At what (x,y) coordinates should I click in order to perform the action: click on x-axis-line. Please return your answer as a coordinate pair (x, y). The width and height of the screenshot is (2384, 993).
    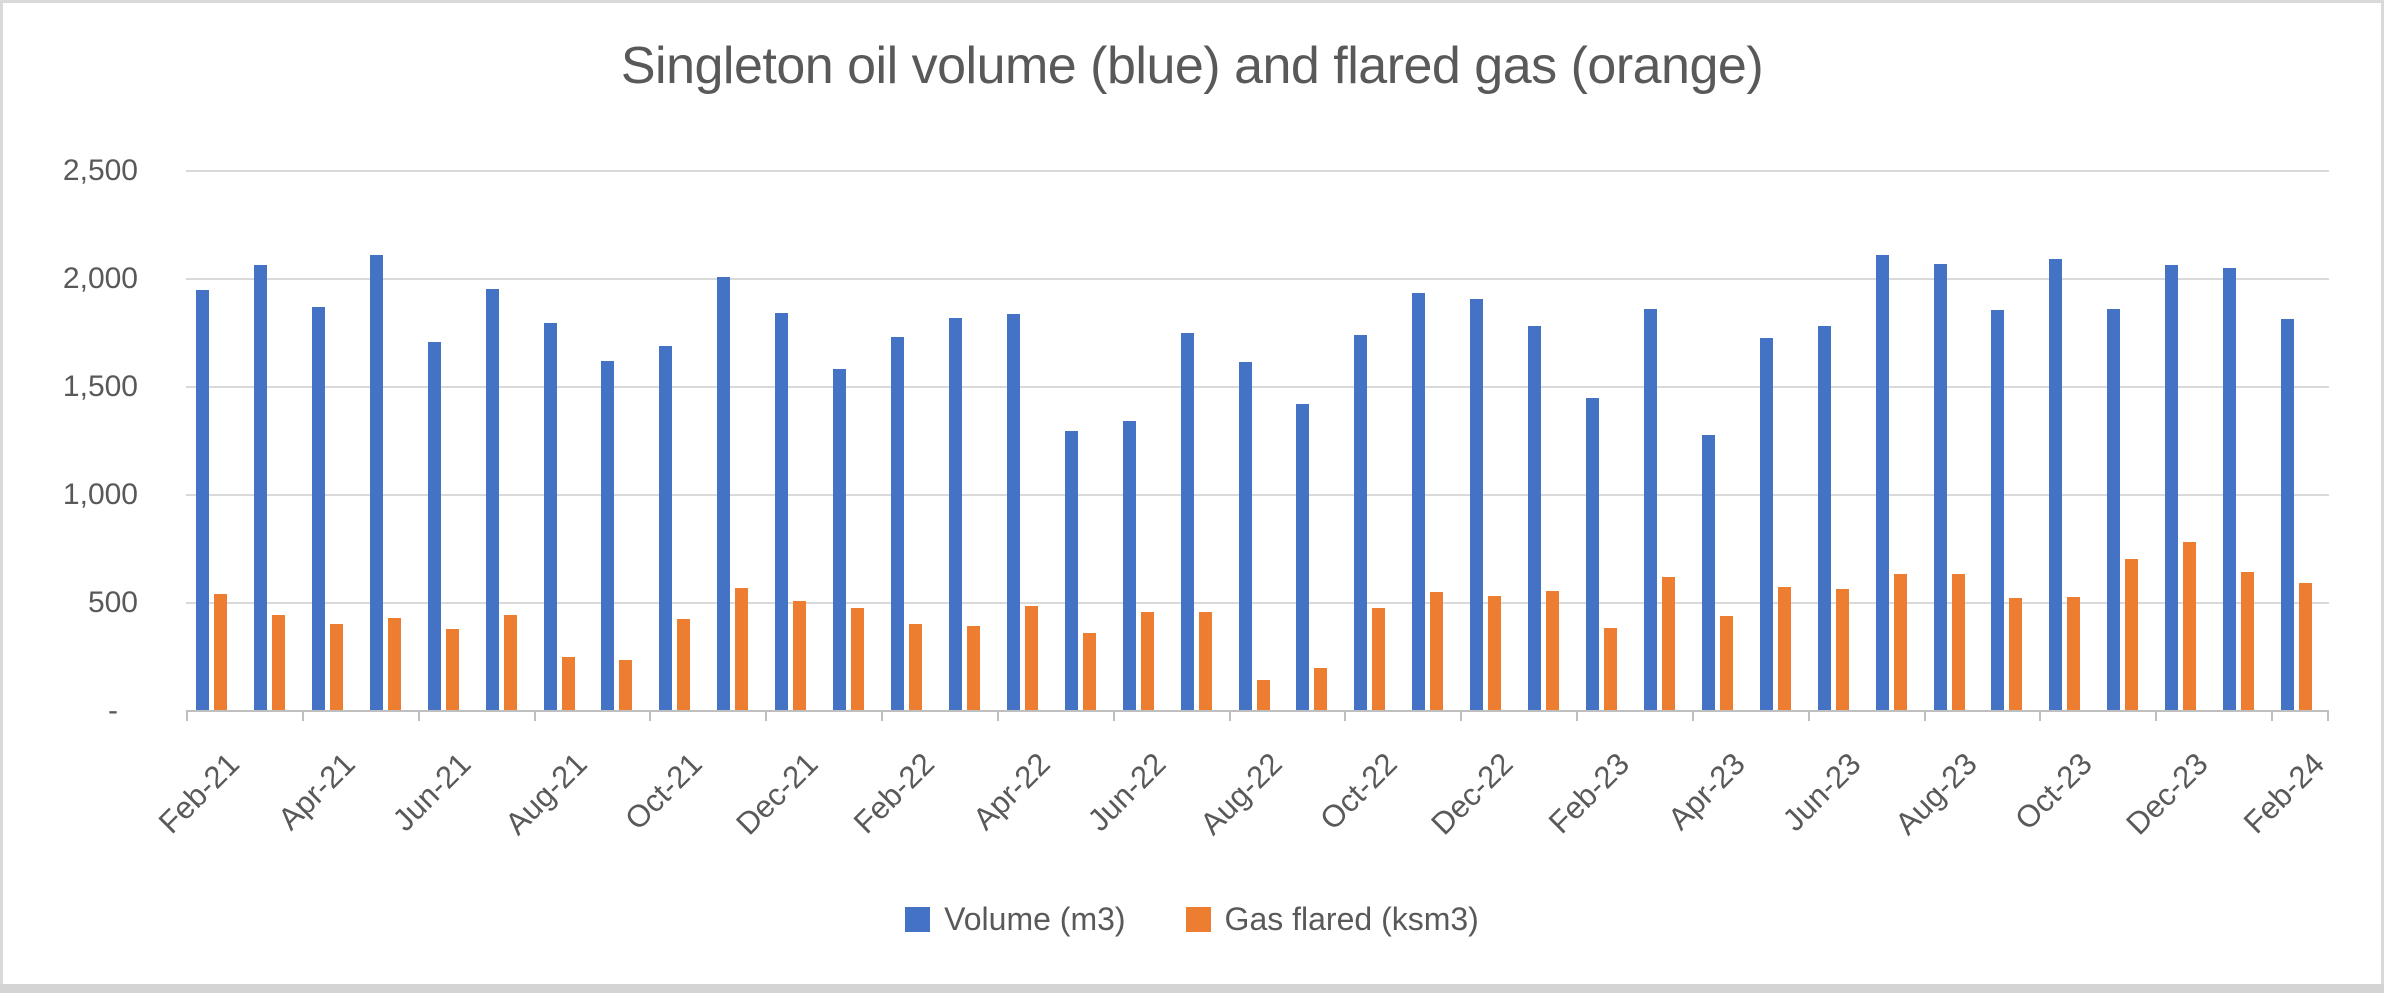
    Looking at the image, I should click on (1257, 711).